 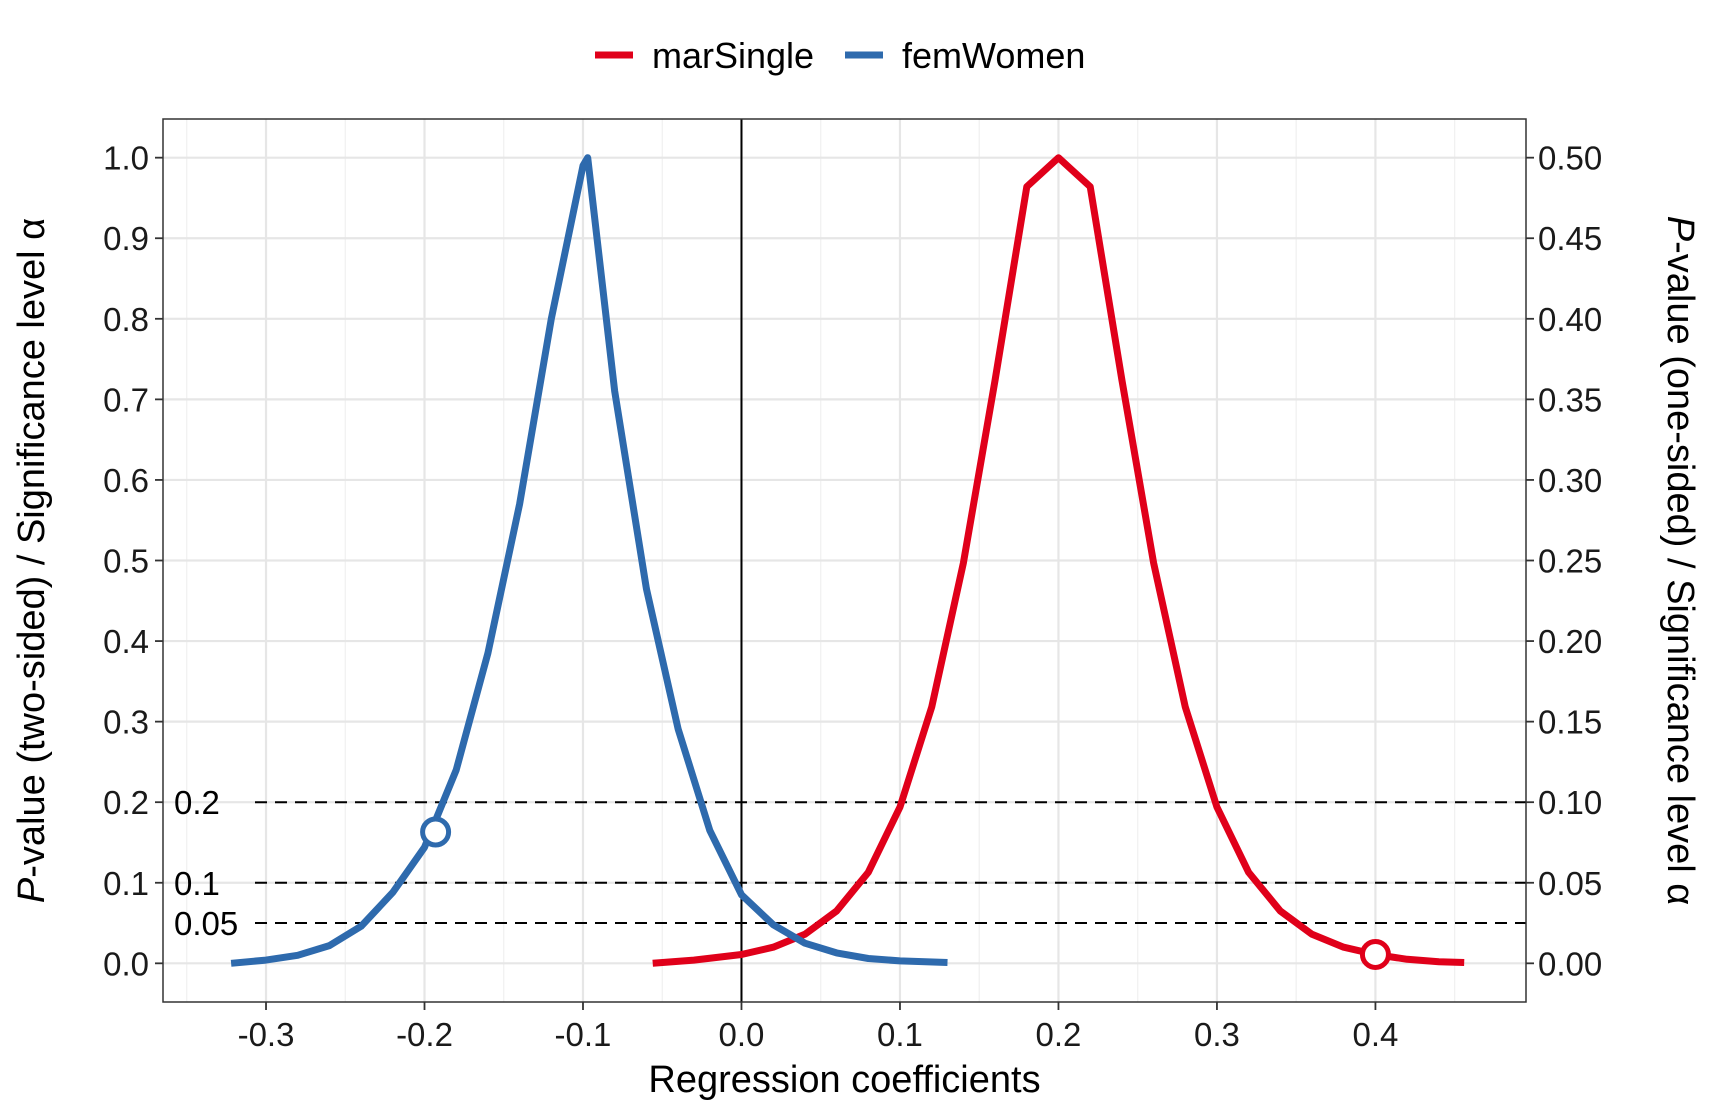 What do you see at coordinates (1570, 722) in the screenshot?
I see `y-tick-label-right: 0.15` at bounding box center [1570, 722].